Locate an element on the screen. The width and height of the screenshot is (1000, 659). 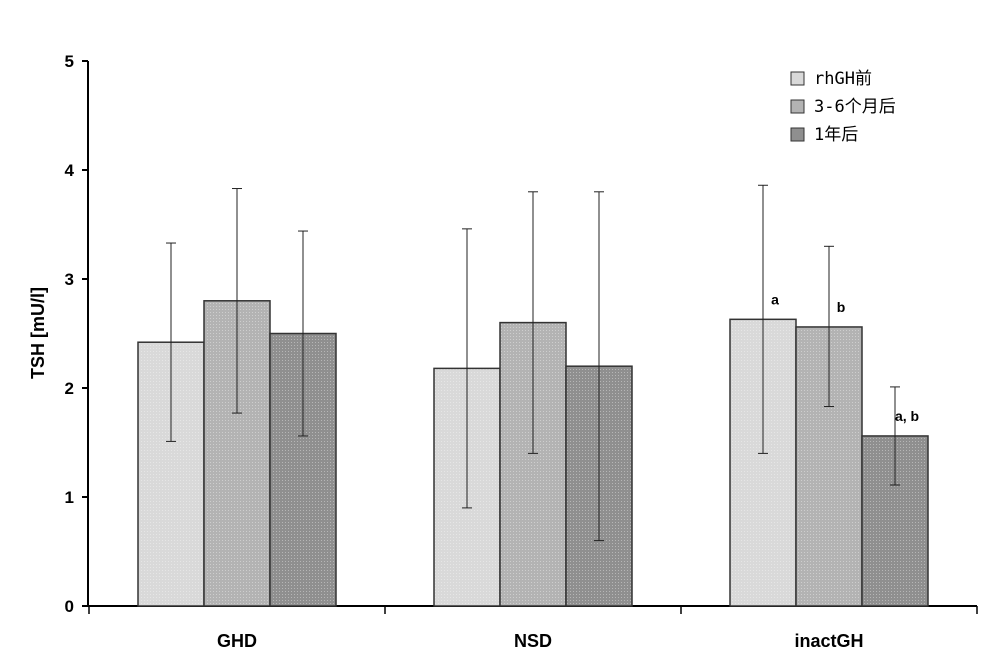
y-tick-label: 4 is located at coordinates (70, 170).